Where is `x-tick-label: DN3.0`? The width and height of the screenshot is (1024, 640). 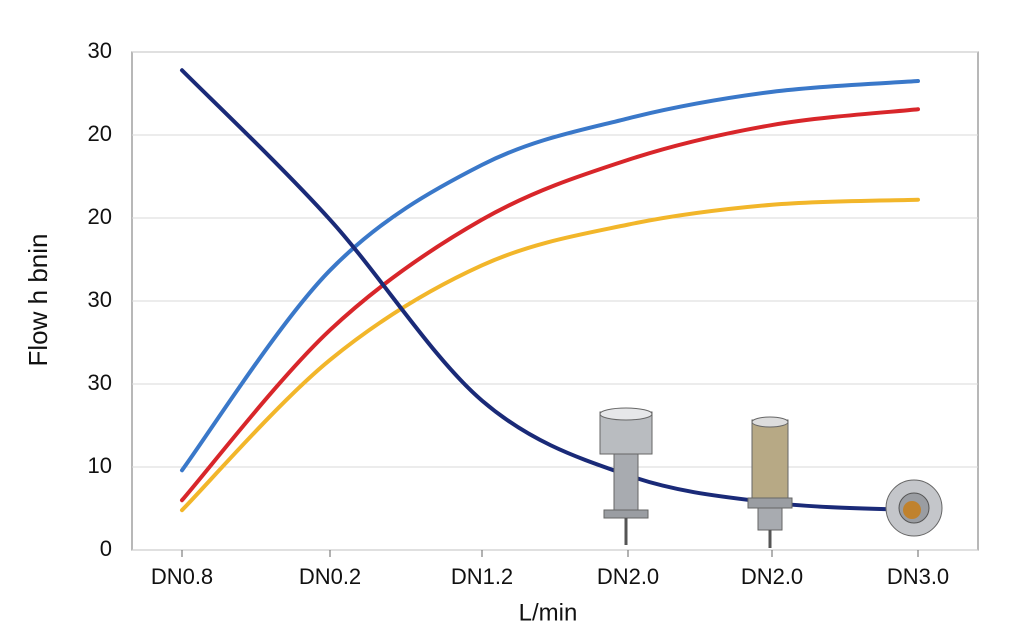
x-tick-label: DN3.0 is located at coordinates (918, 576).